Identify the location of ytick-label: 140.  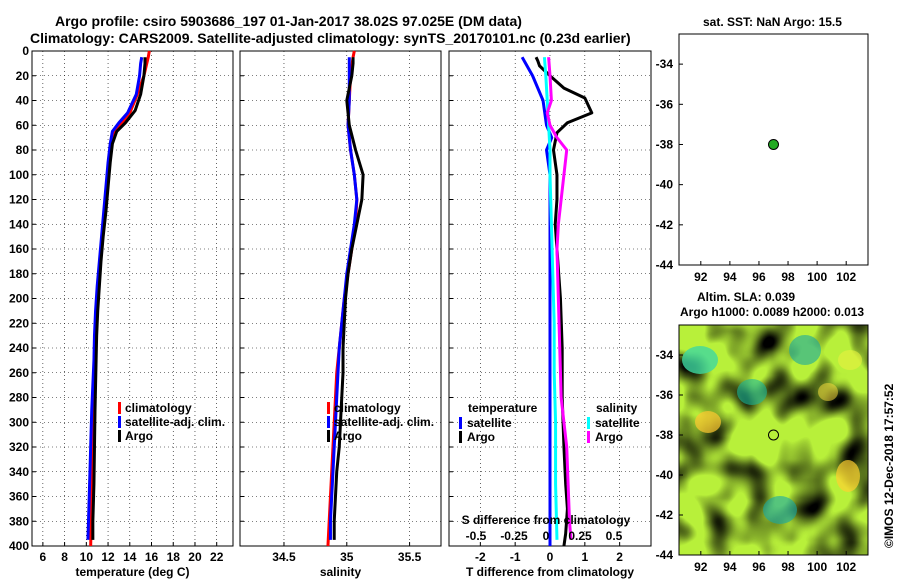
(19, 224).